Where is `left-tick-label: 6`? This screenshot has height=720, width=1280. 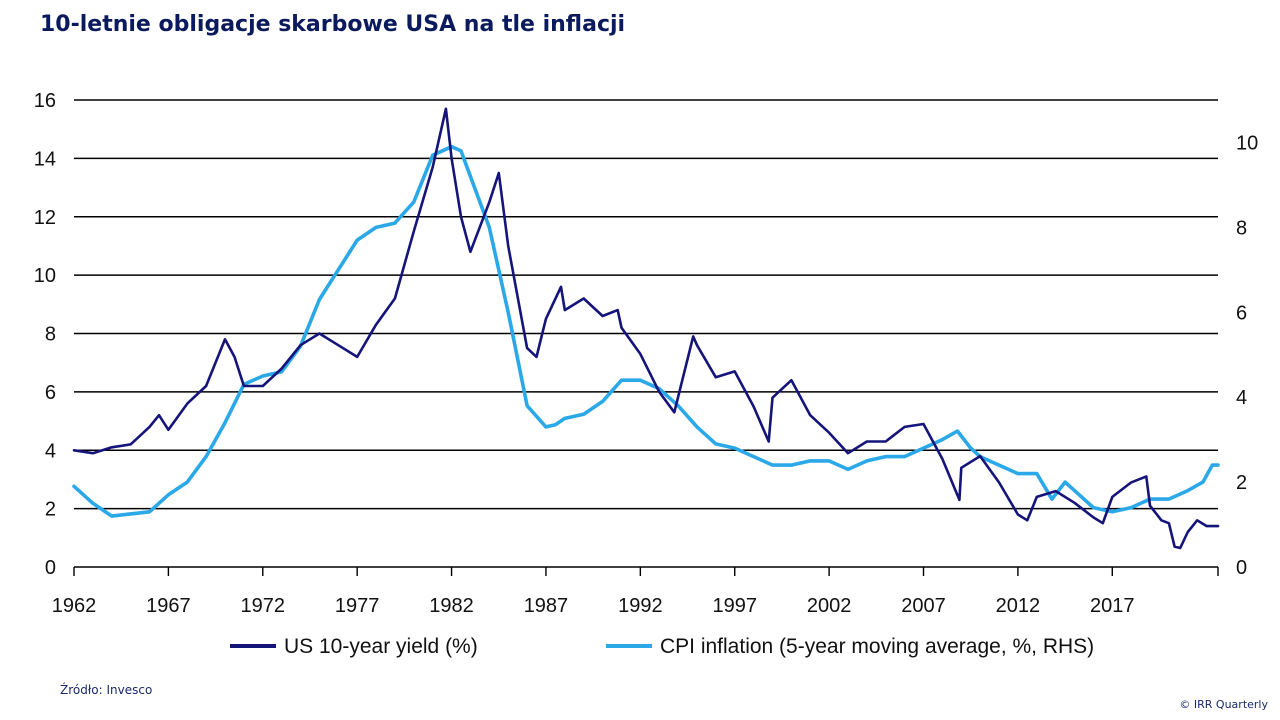 left-tick-label: 6 is located at coordinates (50, 393).